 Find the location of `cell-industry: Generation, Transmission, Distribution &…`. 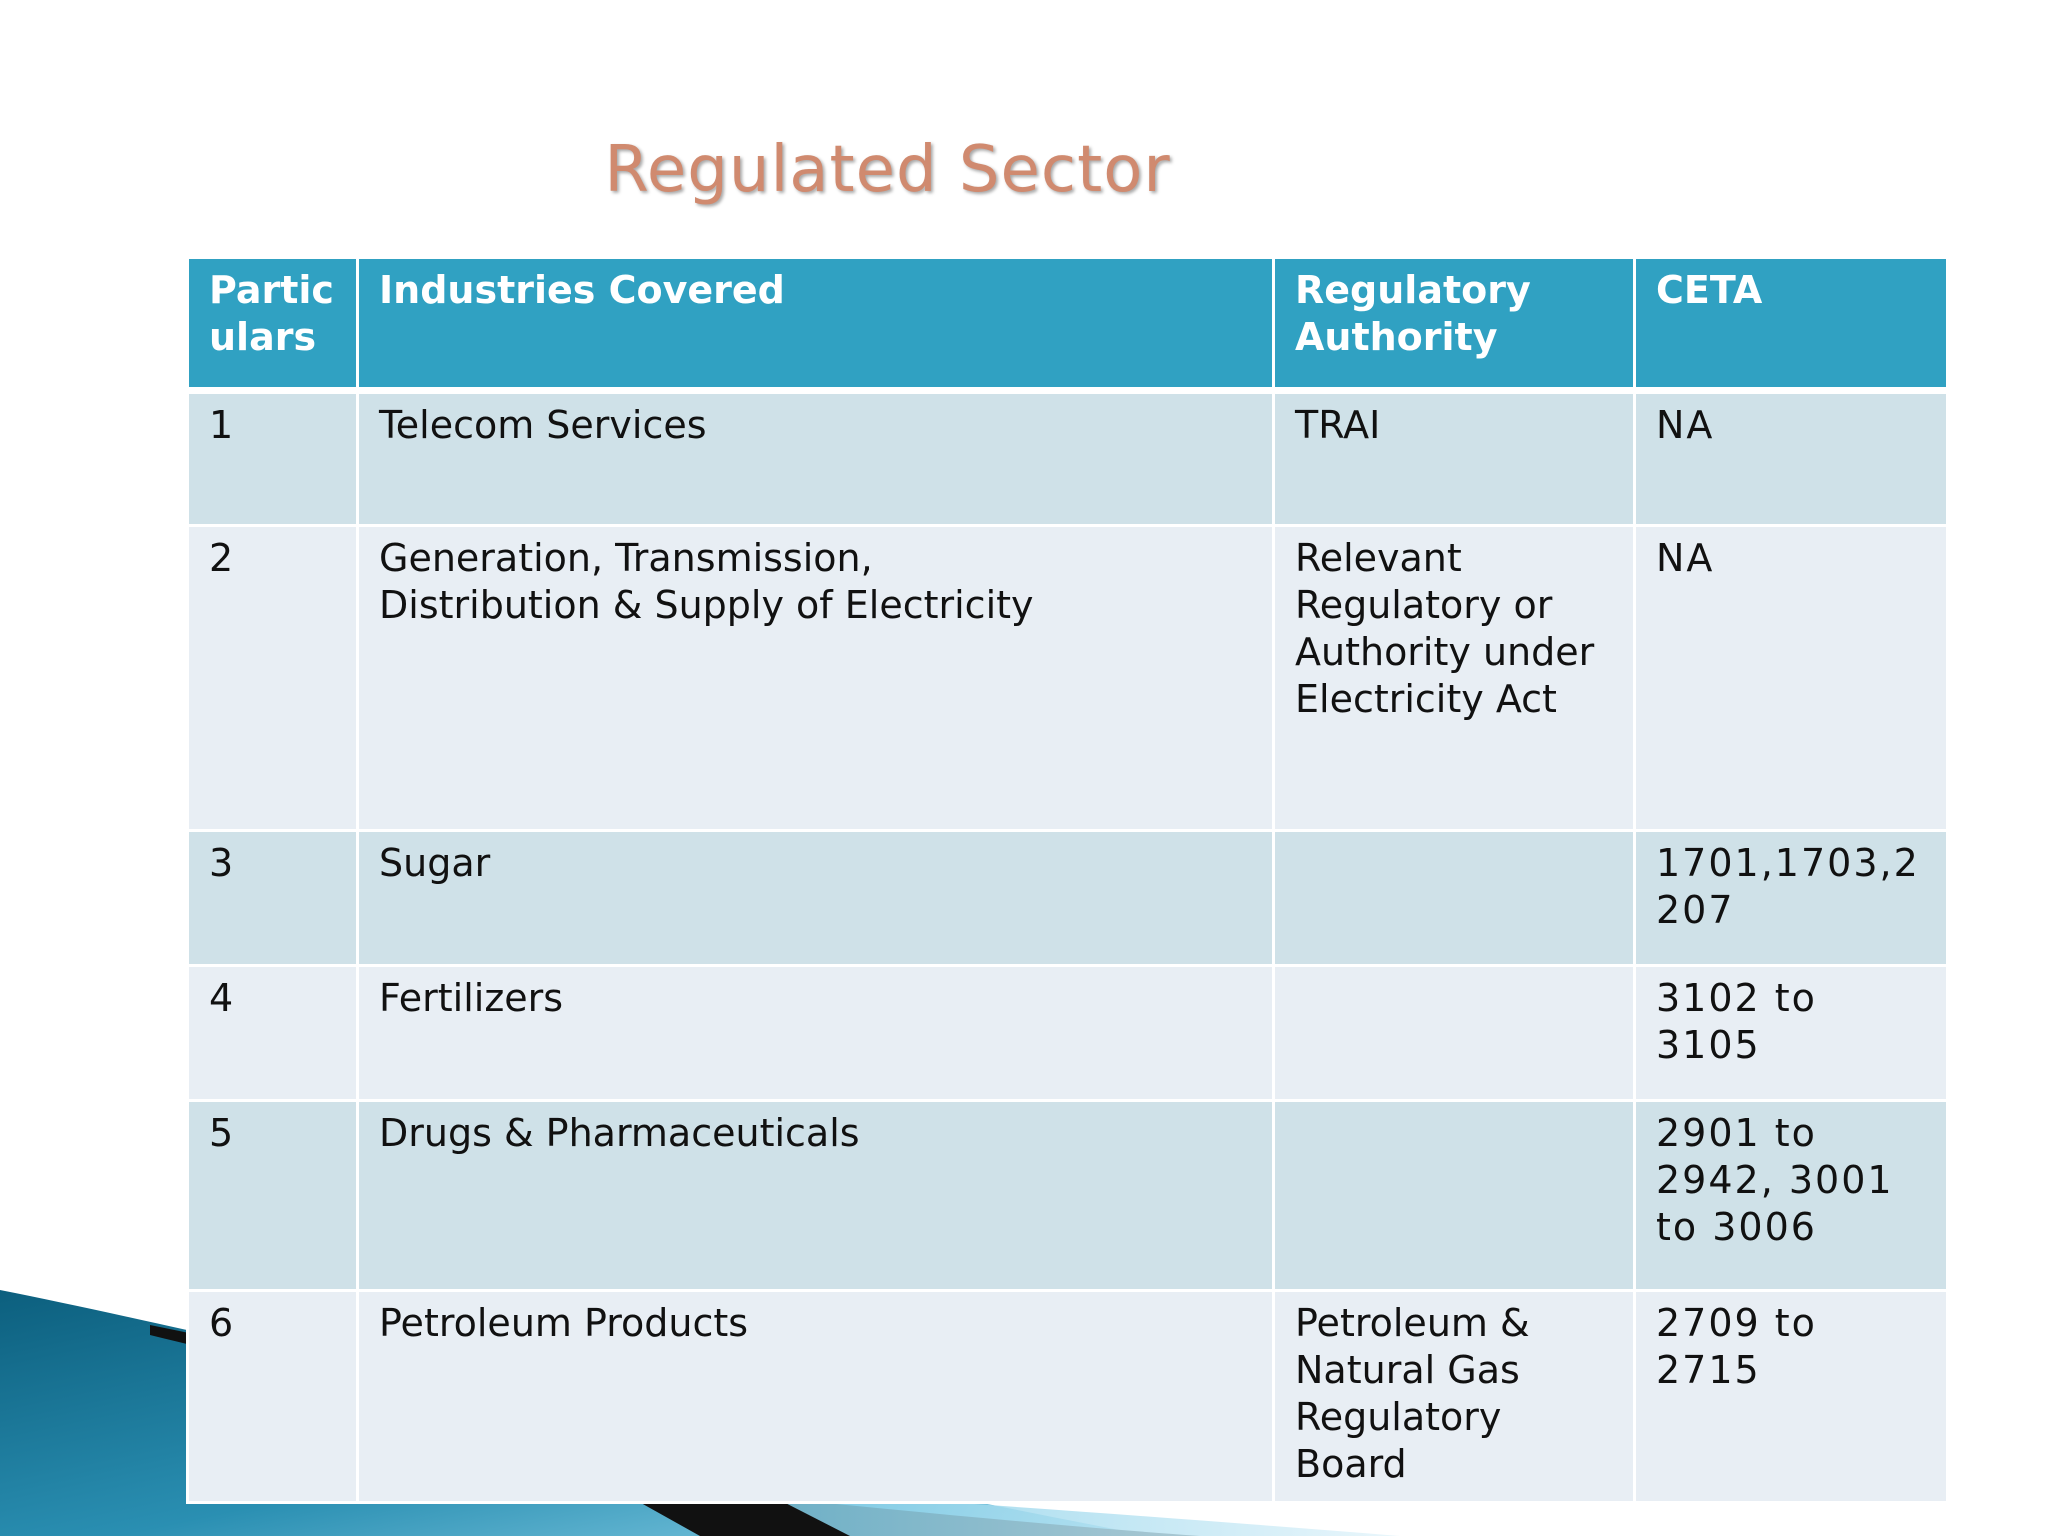

cell-industry: Generation, Transmission, Distribution &… is located at coordinates (815, 678).